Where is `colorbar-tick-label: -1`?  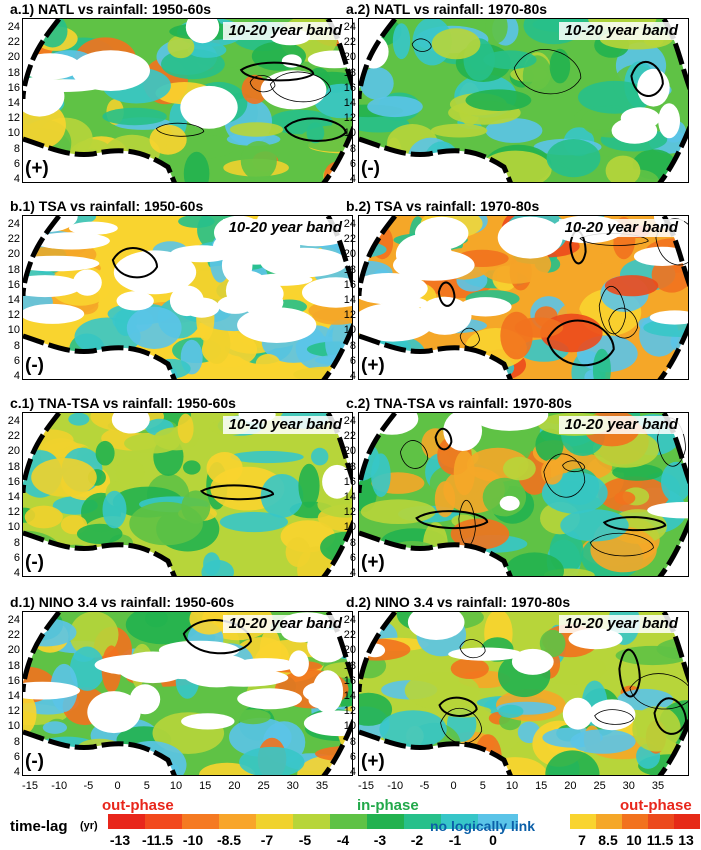 colorbar-tick-label: -1 is located at coordinates (455, 840).